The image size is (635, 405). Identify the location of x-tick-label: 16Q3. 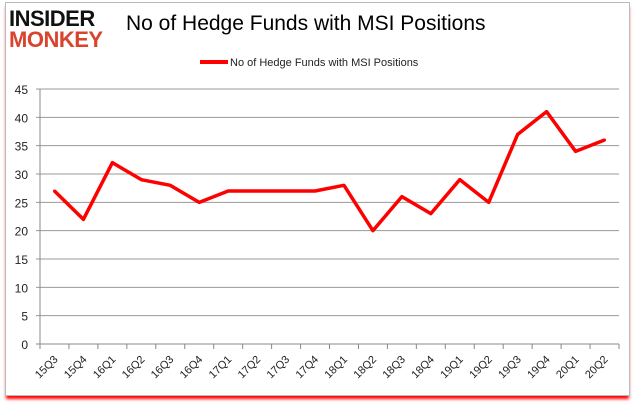
(163, 368).